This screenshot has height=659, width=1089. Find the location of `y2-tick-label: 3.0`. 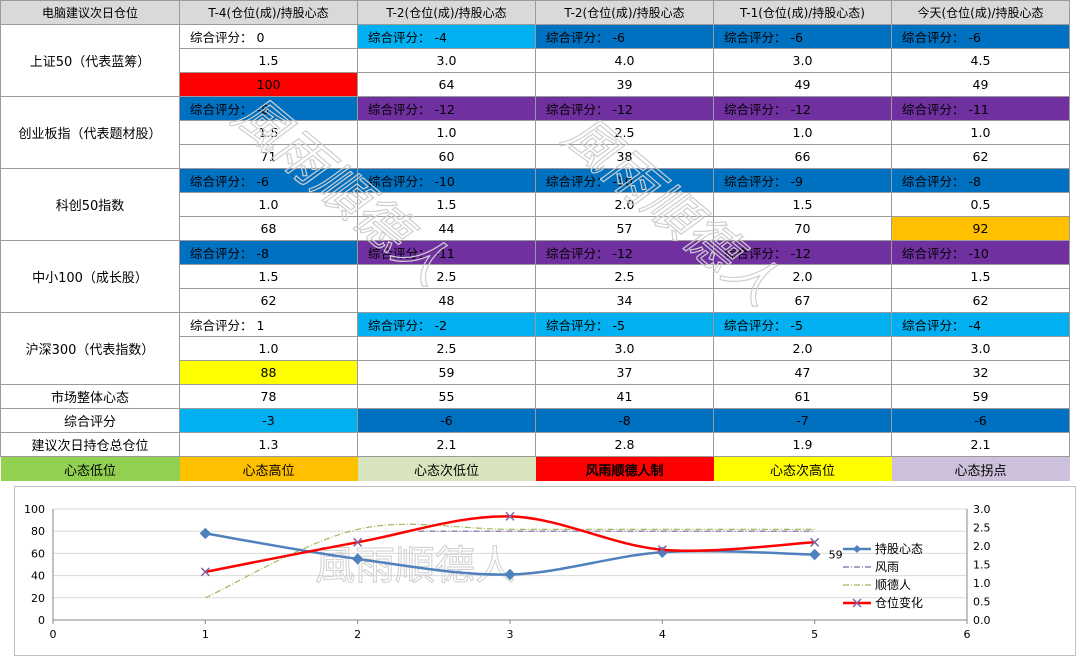

y2-tick-label: 3.0 is located at coordinates (982, 509).